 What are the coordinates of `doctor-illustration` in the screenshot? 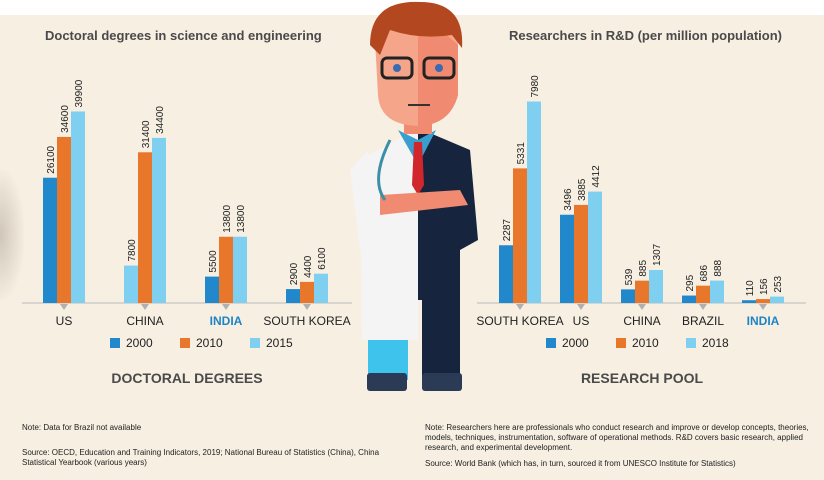 It's located at (414, 196).